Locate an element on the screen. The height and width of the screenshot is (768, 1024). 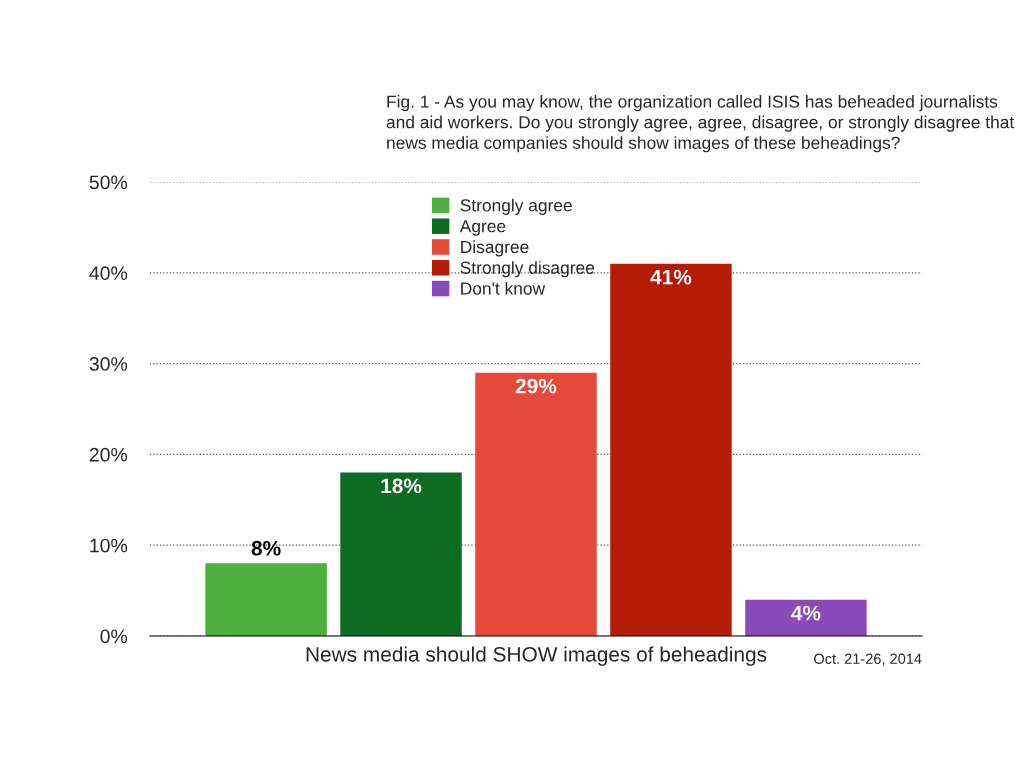
legend-label: Strongly disagree is located at coordinates (527, 269).